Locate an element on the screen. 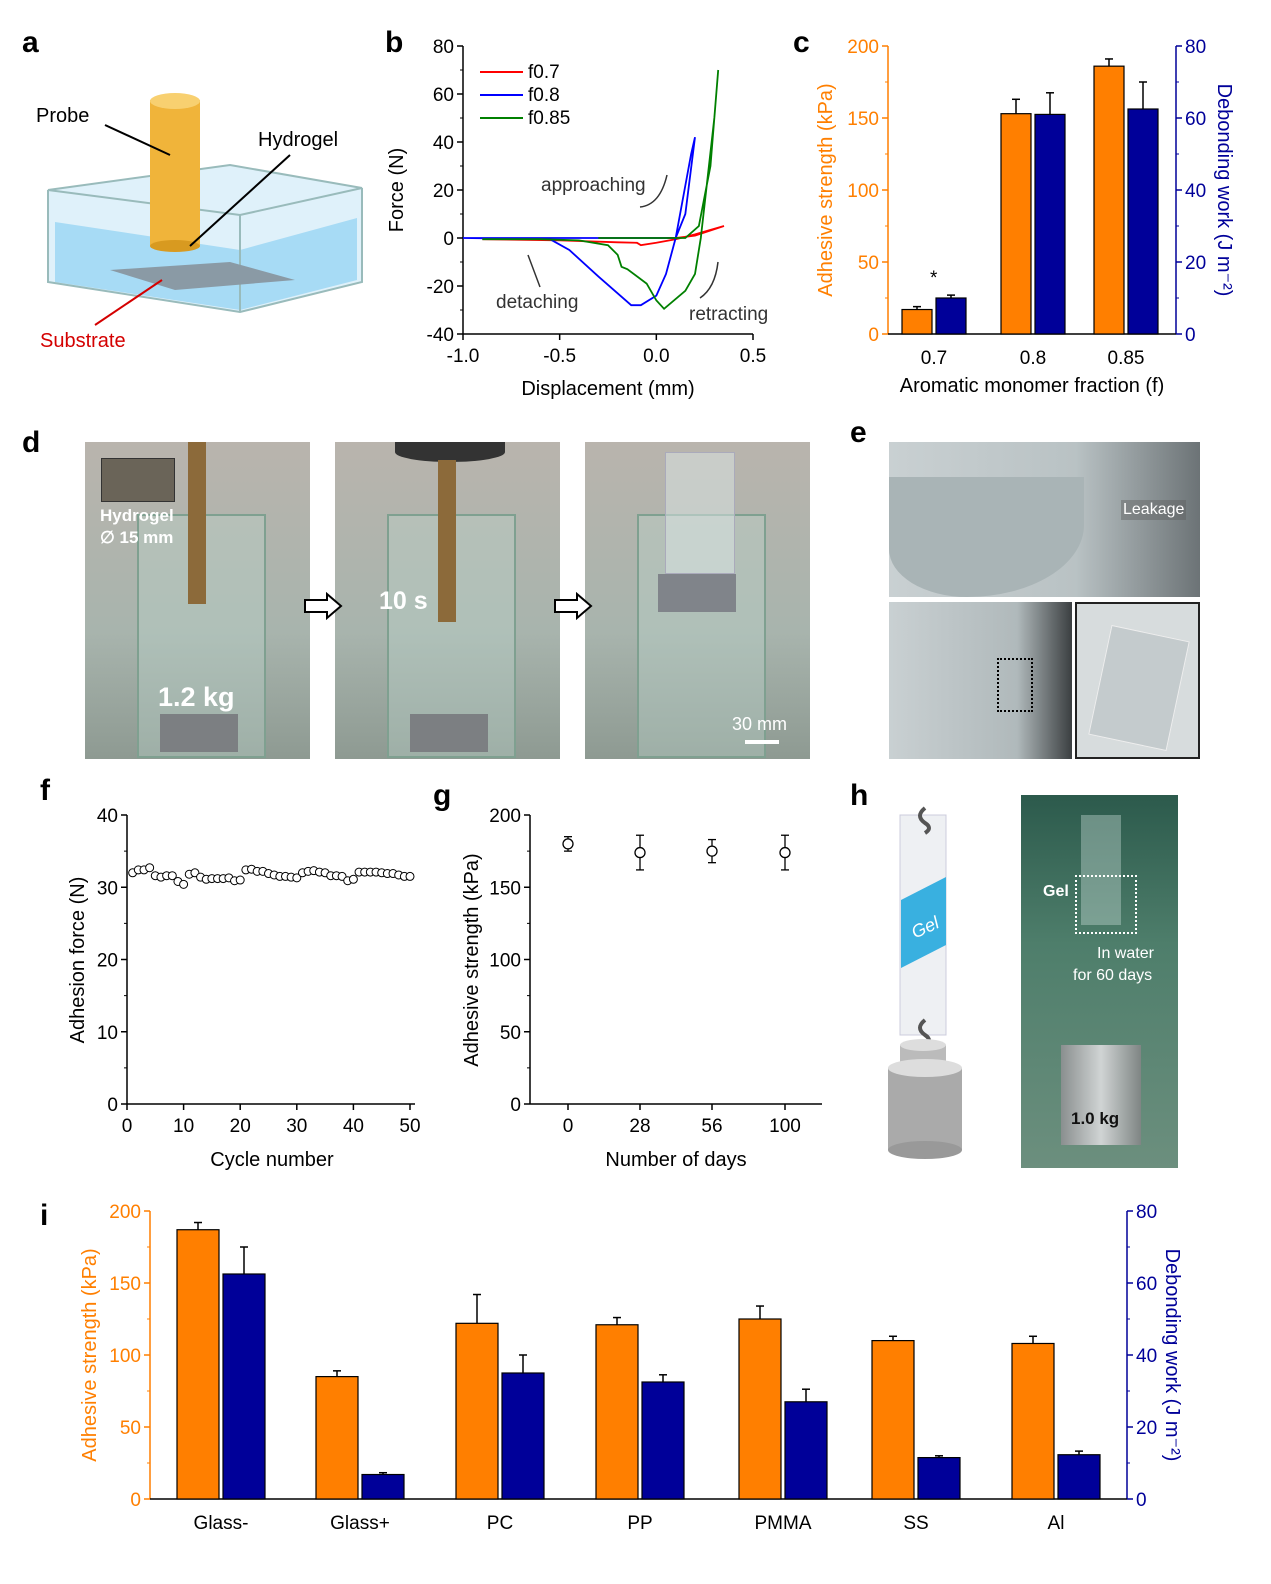 The image size is (1271, 1584). panel-label-e: e is located at coordinates (858, 432).